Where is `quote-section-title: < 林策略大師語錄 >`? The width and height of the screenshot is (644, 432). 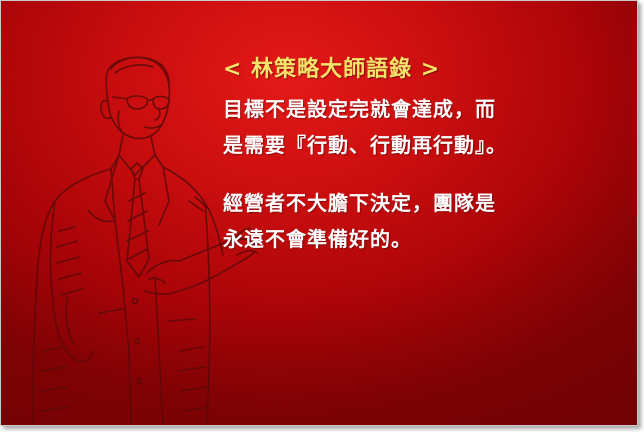 quote-section-title: < 林策略大師語錄 > is located at coordinates (332, 69).